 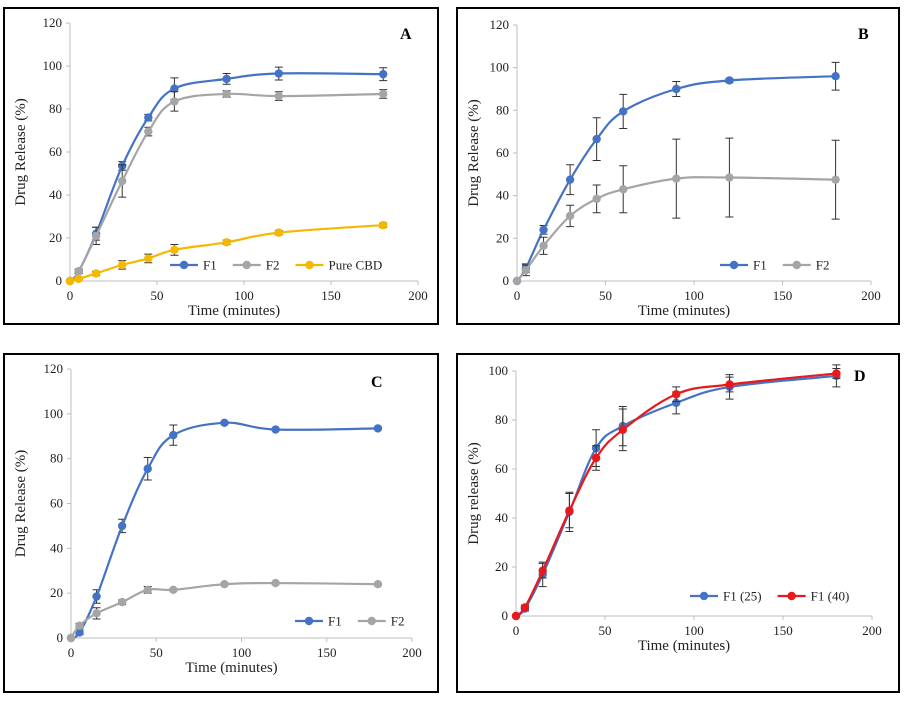 I want to click on legend: F1 F2, so click(x=774, y=265).